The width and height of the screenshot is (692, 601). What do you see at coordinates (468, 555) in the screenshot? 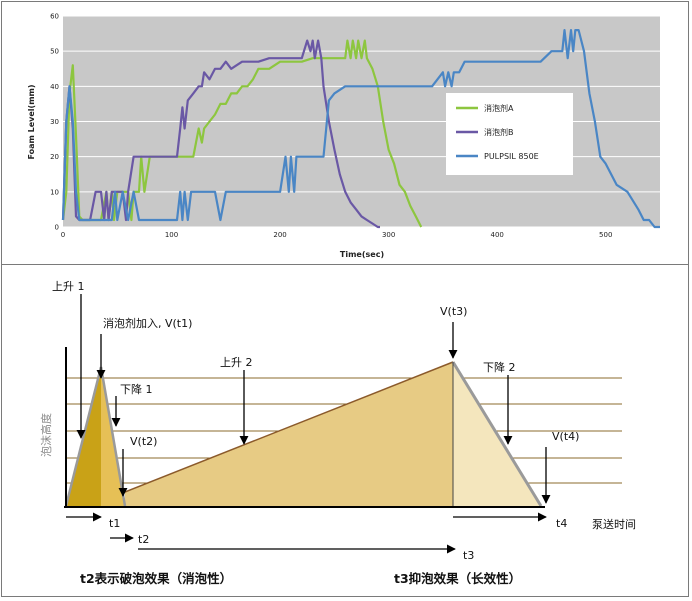
I see `t3-label: t3` at bounding box center [468, 555].